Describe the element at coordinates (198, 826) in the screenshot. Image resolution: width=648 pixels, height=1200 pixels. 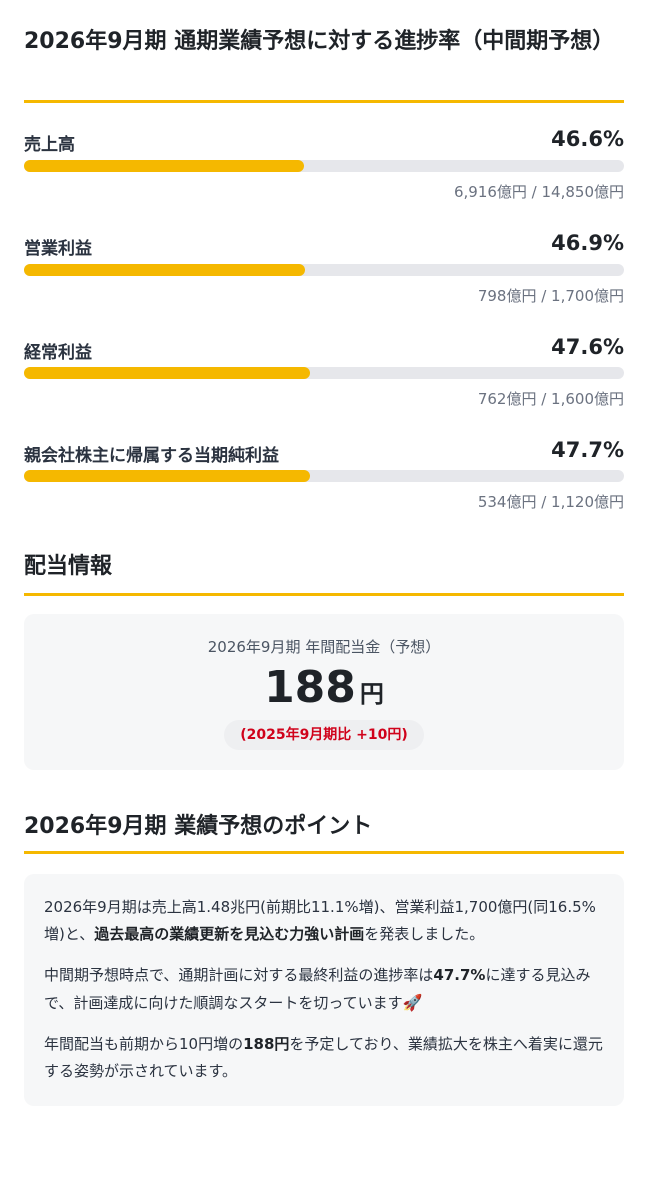
I see `points-section-title: 2026年9月期 業績予想のポイント` at that location.